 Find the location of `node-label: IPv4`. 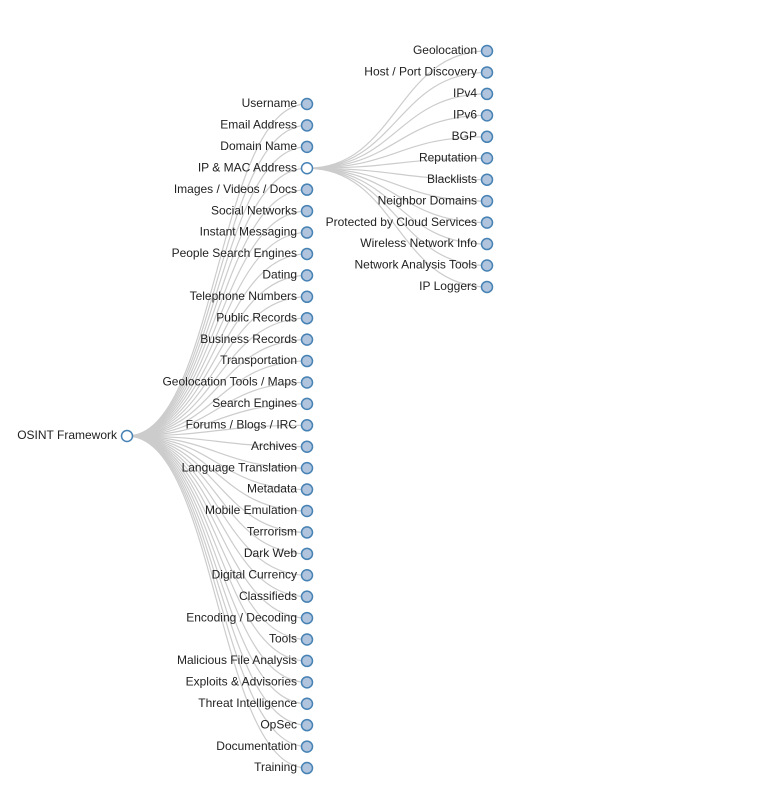

node-label: IPv4 is located at coordinates (465, 93).